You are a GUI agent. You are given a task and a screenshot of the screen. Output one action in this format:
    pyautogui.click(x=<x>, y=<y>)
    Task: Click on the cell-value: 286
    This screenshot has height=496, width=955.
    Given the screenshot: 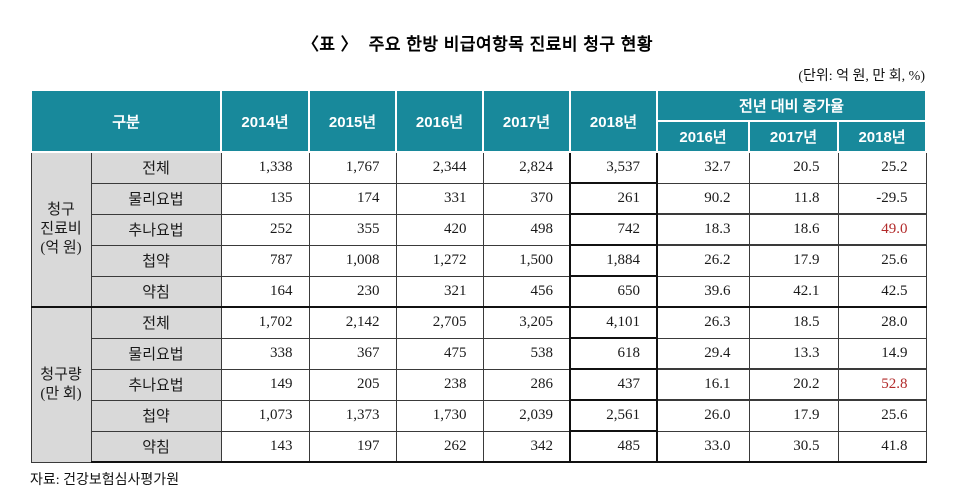 What is the action you would take?
    pyautogui.click(x=526, y=384)
    